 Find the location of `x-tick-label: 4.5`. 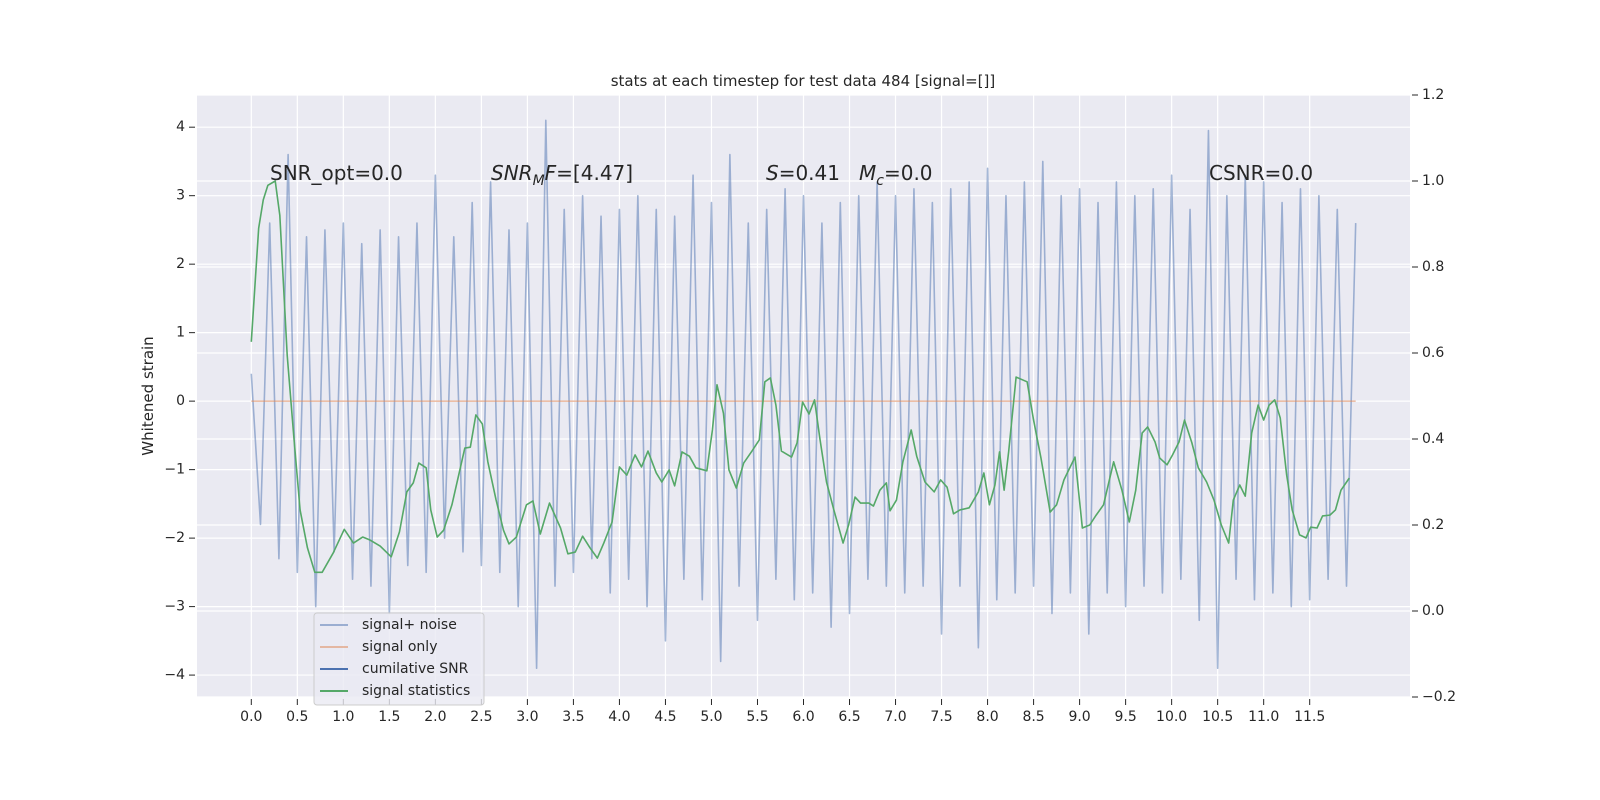

x-tick-label: 4.5 is located at coordinates (665, 717).